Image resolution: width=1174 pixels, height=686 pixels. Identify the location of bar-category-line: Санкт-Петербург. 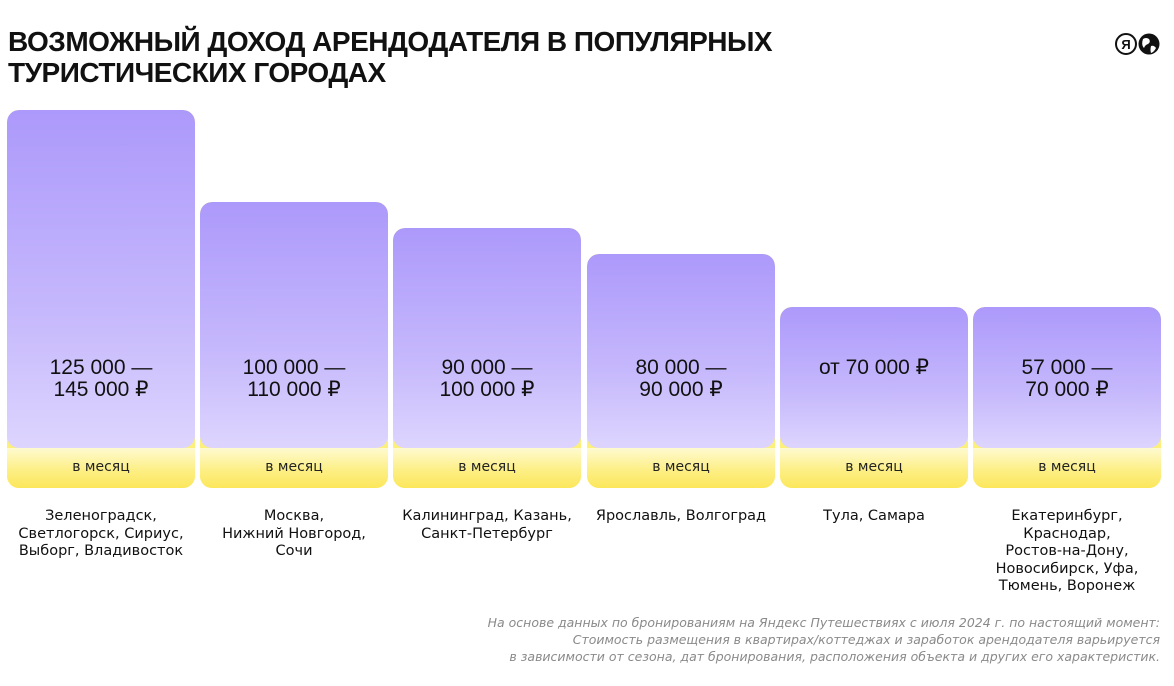
(487, 533).